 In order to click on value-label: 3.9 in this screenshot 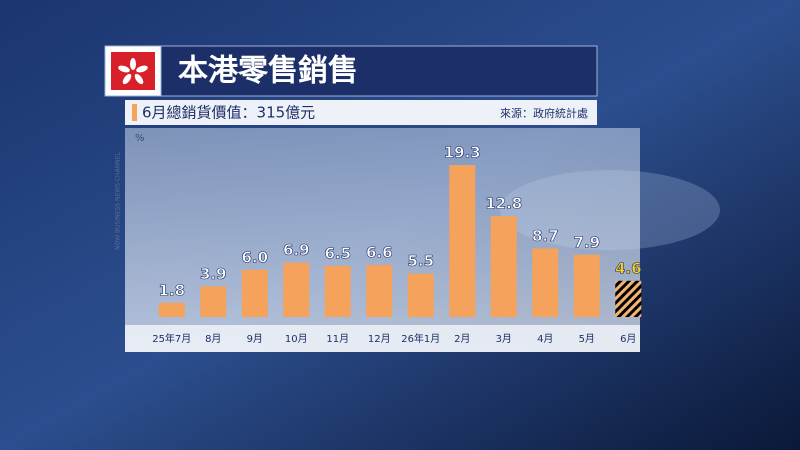, I will do `click(213, 274)`.